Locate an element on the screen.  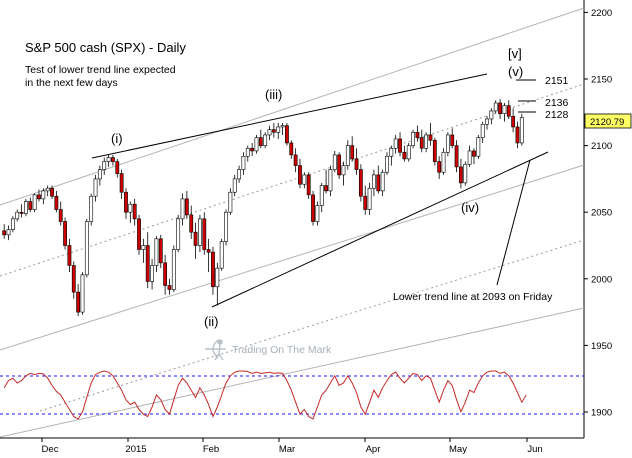
wave-label-v-bracket: [v] is located at coordinates (515, 53).